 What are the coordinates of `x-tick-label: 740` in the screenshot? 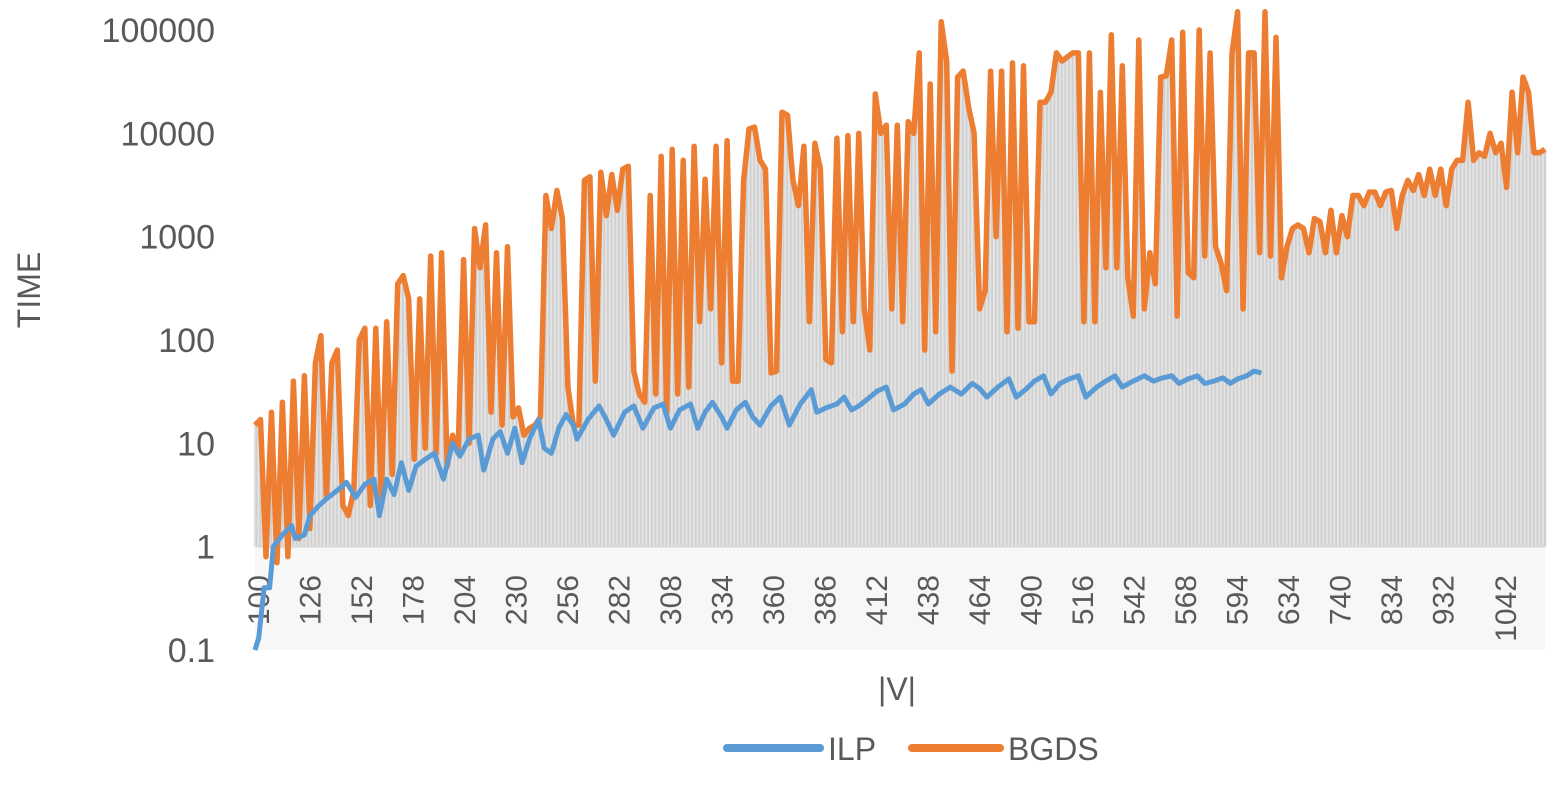 It's located at (1341, 600).